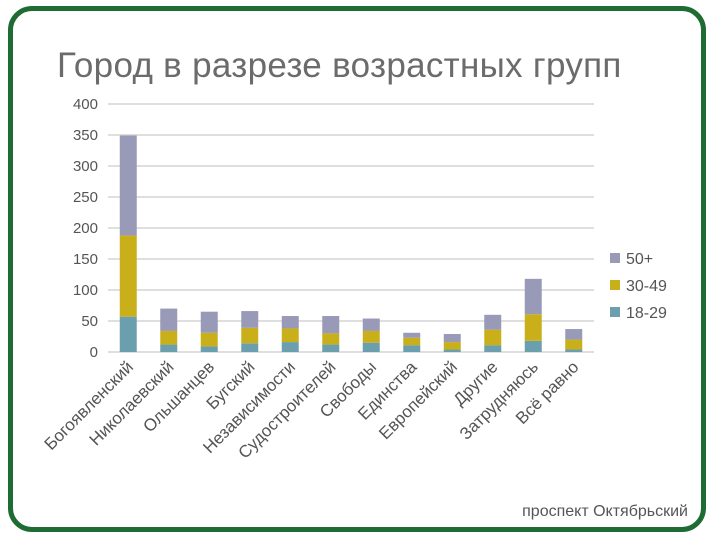 This screenshot has height=540, width=720. I want to click on y-tick-label: 200, so click(85, 228).